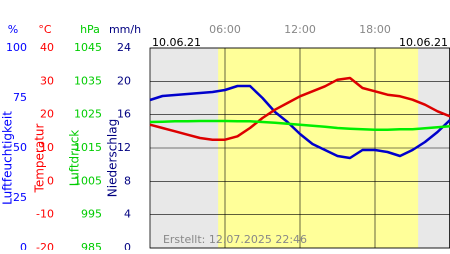 This screenshot has width=450, height=254. I want to click on x-tick-label: 18:00, so click(375, 29).